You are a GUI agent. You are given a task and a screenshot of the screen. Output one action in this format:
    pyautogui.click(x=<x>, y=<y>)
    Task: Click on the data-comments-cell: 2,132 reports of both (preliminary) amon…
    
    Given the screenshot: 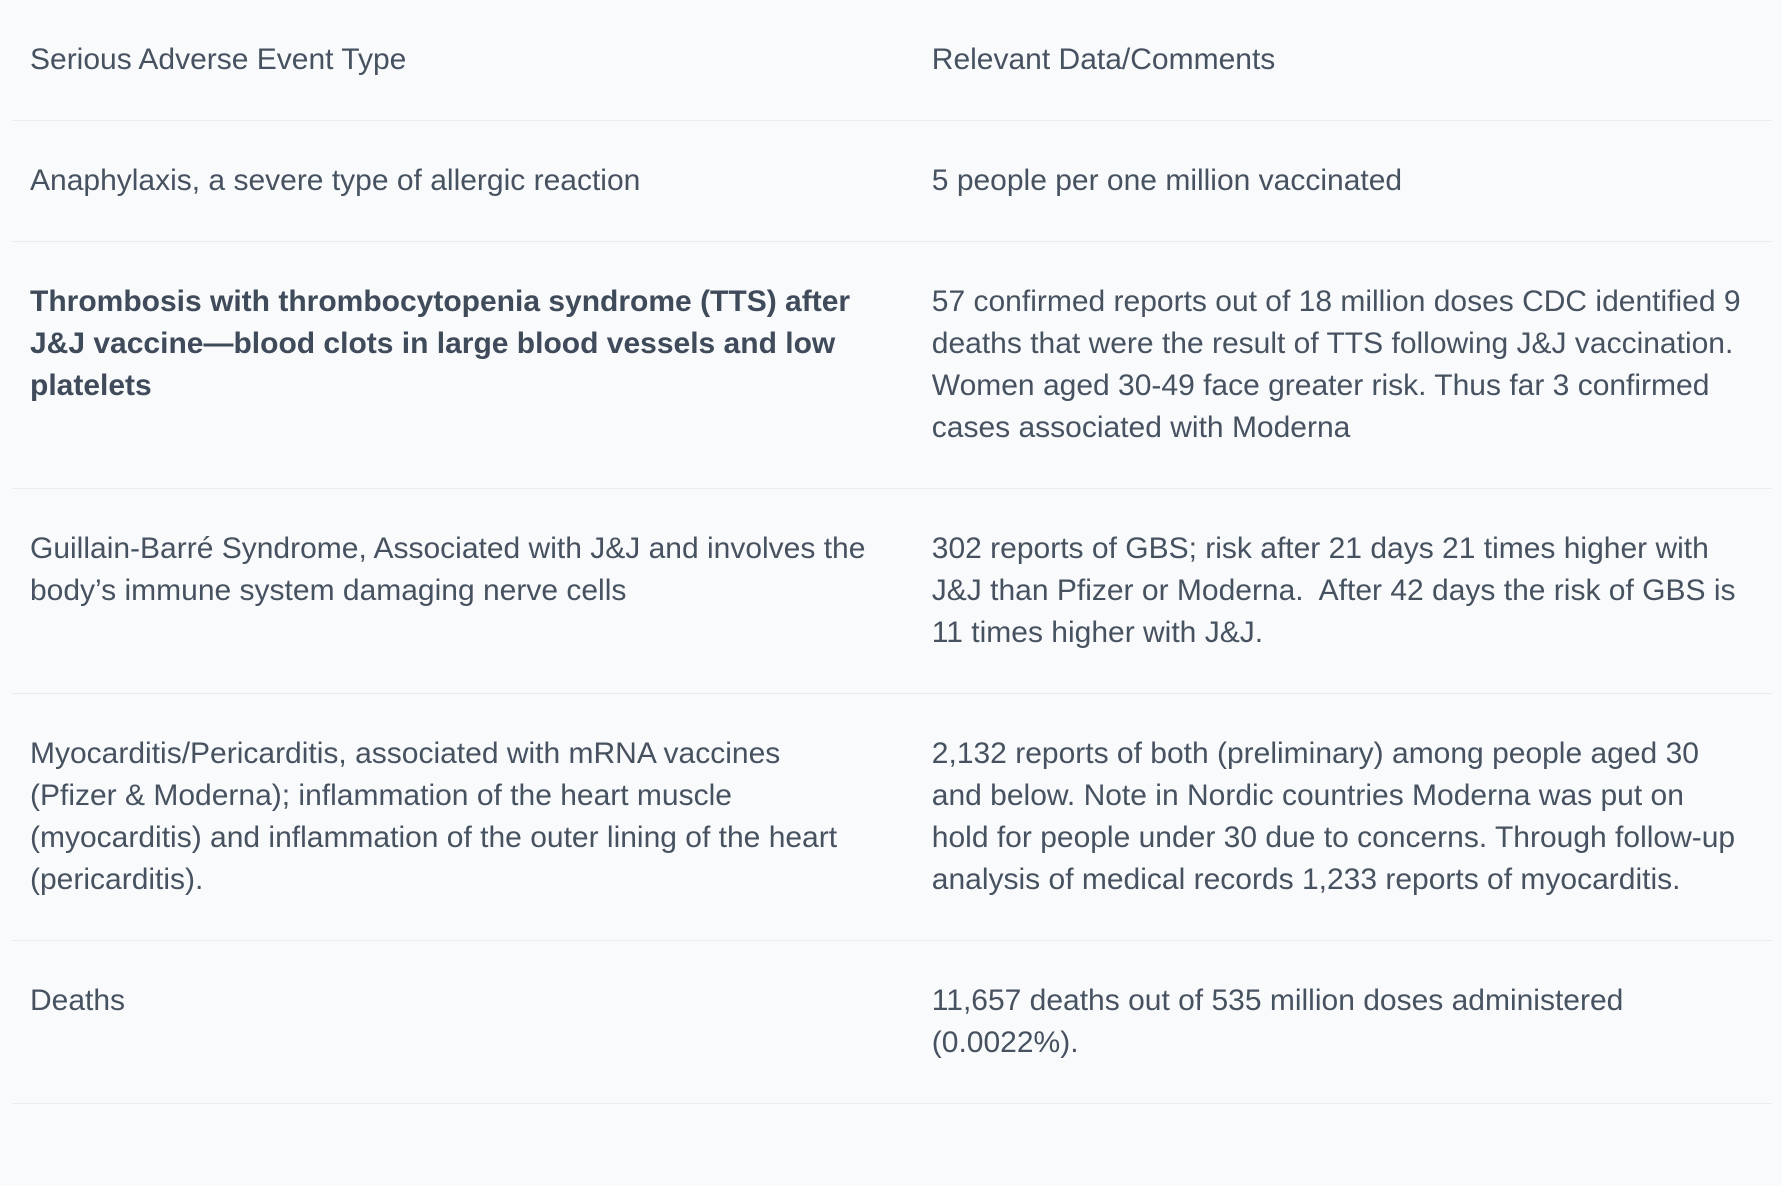 What is the action you would take?
    pyautogui.click(x=1338, y=817)
    